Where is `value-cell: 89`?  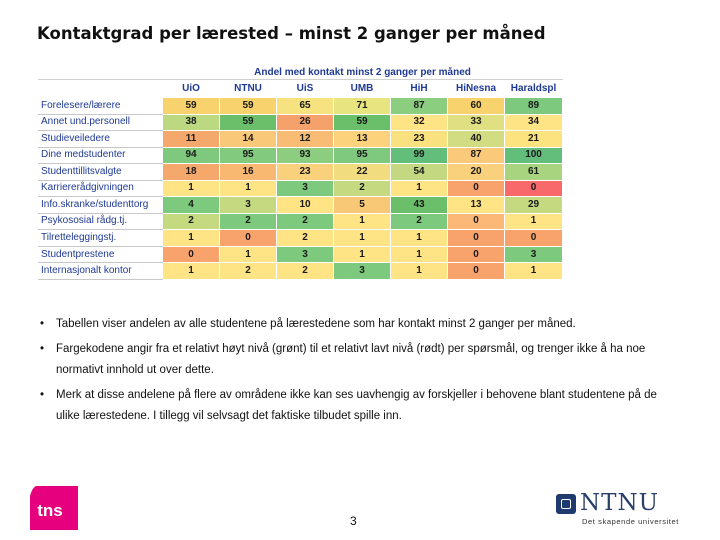 value-cell: 89 is located at coordinates (533, 106).